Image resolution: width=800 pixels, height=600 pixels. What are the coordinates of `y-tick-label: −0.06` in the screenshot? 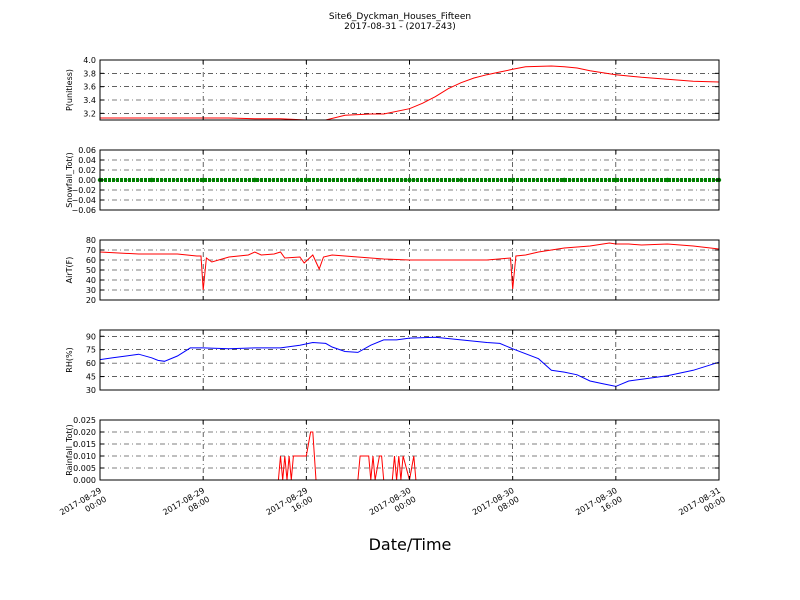 It's located at (83, 210).